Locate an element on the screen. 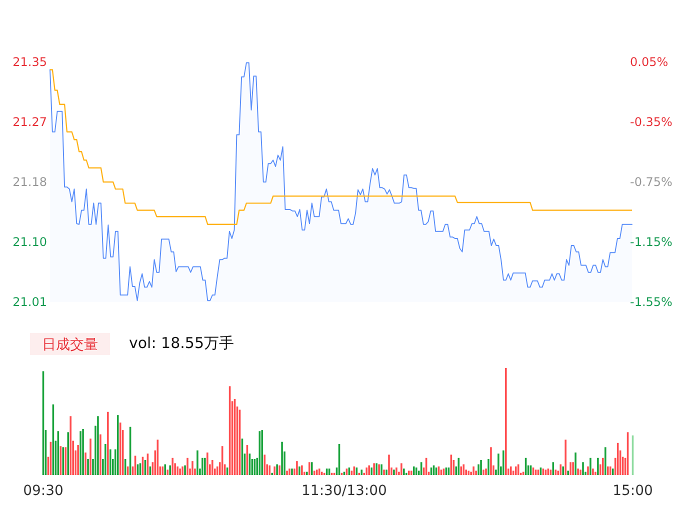 The height and width of the screenshot is (524, 686). y-tick-label: 21.01 is located at coordinates (29, 302).